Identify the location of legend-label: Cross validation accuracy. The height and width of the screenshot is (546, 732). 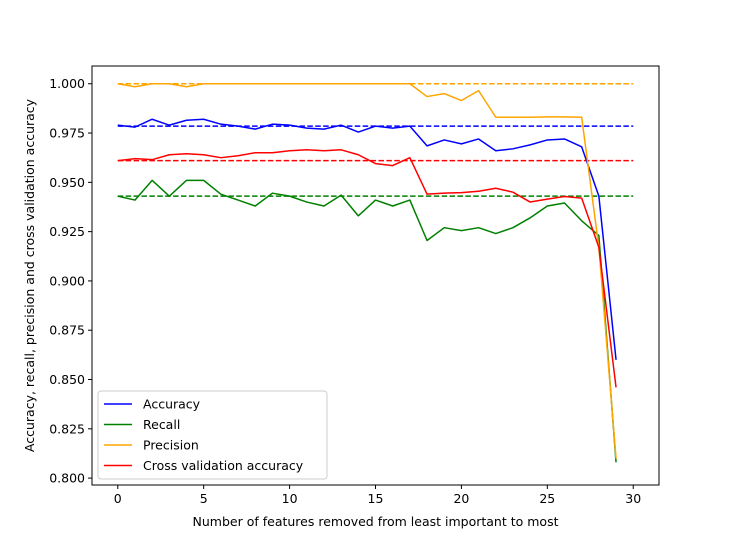
(223, 465).